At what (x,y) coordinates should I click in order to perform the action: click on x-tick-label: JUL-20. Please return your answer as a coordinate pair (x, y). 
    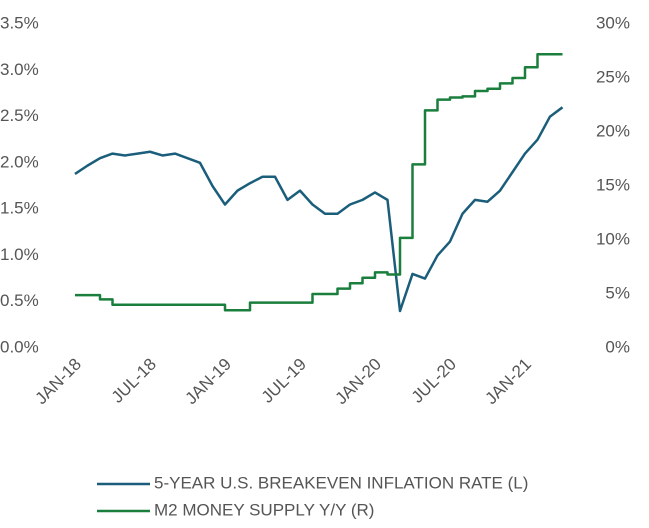
    Looking at the image, I should click on (434, 381).